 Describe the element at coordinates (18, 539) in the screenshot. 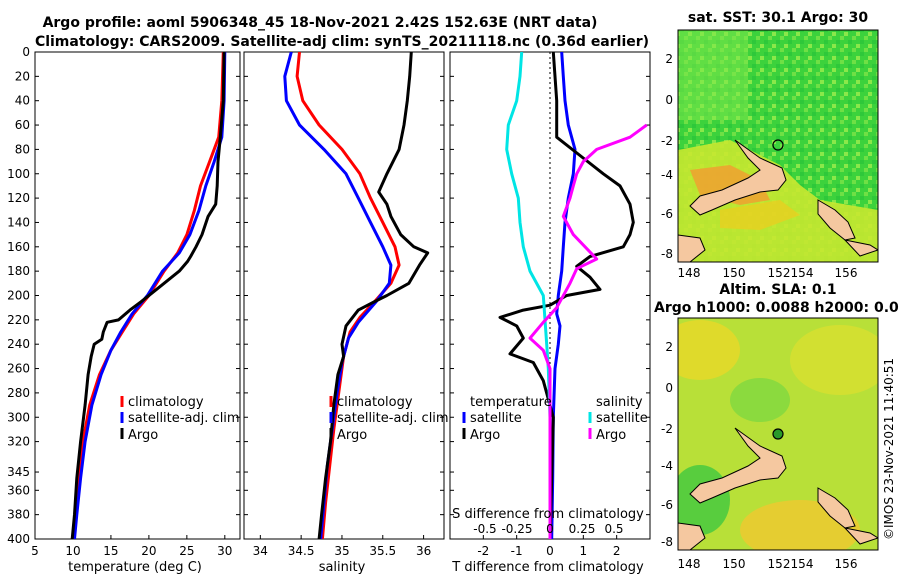

I see `depth-tick-label: 400` at that location.